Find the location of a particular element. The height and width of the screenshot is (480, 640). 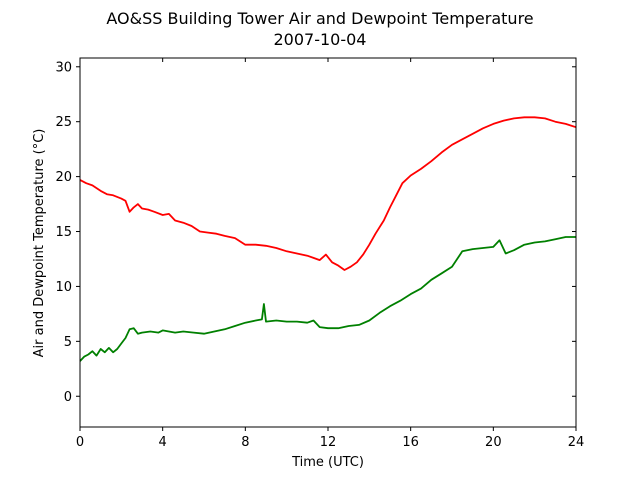

y-tick-label: 0 is located at coordinates (68, 397).